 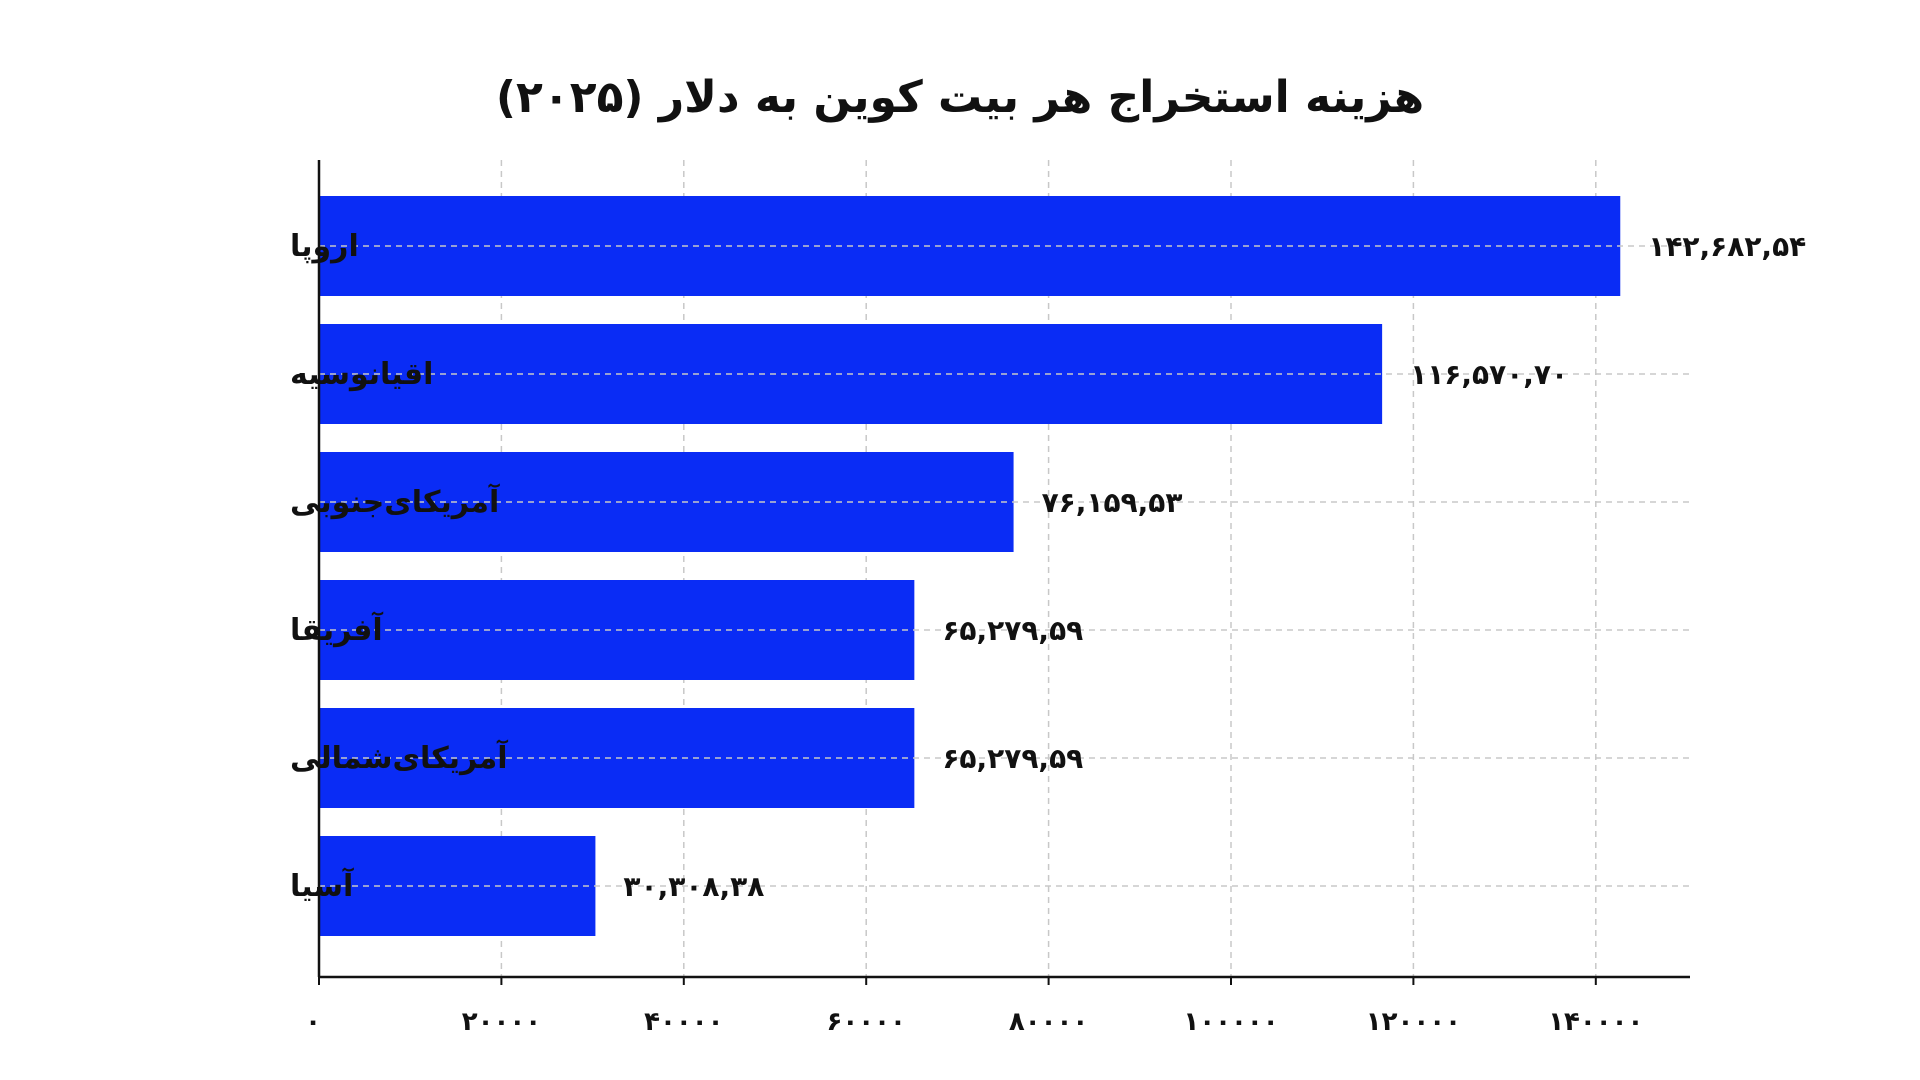 I want to click on category-label: اقیانوسیه, so click(x=361, y=374).